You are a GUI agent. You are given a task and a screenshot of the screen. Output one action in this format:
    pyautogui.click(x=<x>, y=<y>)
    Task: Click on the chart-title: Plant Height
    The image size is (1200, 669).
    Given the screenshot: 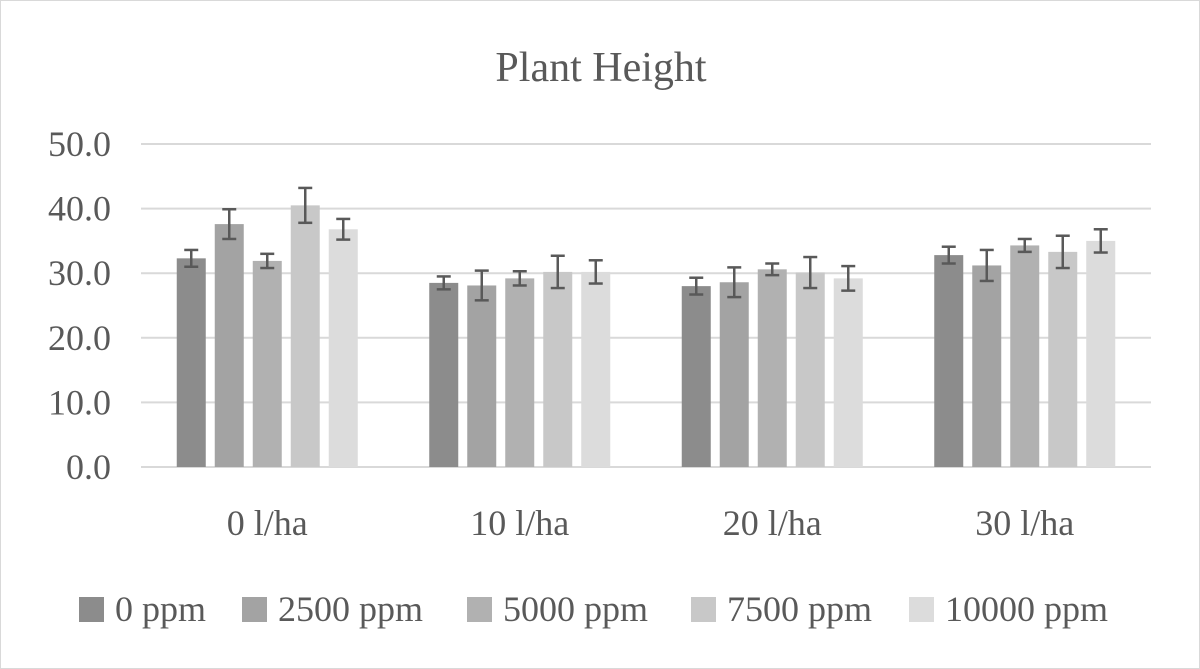 What is the action you would take?
    pyautogui.click(x=600, y=68)
    